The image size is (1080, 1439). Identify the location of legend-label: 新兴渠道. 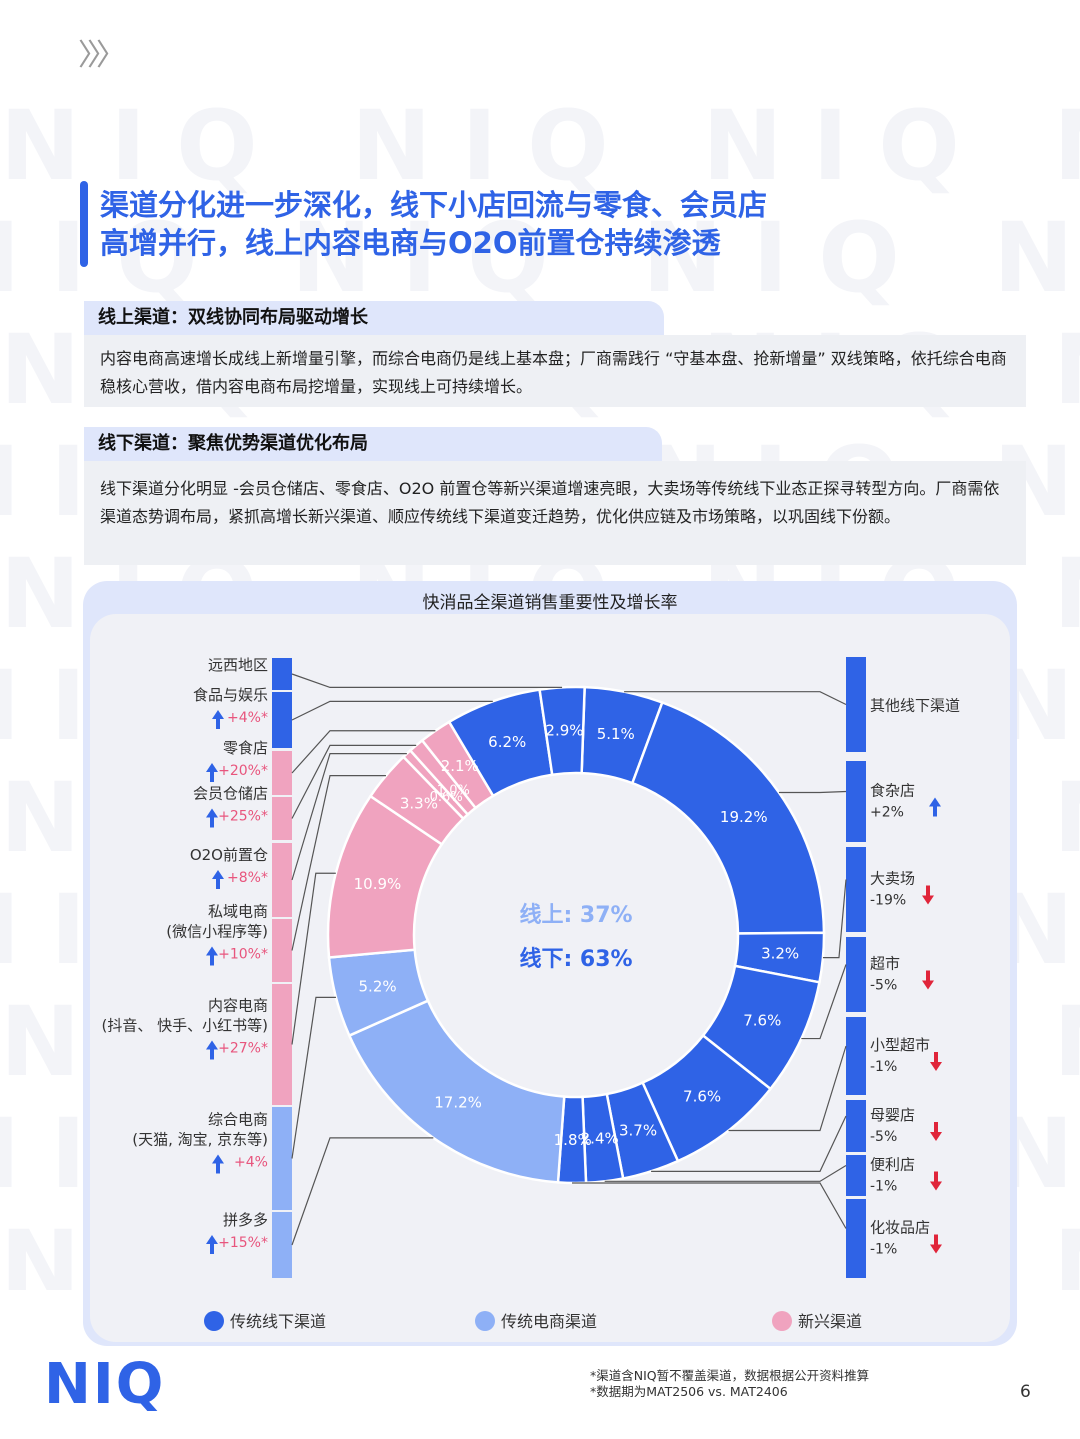
(830, 1321).